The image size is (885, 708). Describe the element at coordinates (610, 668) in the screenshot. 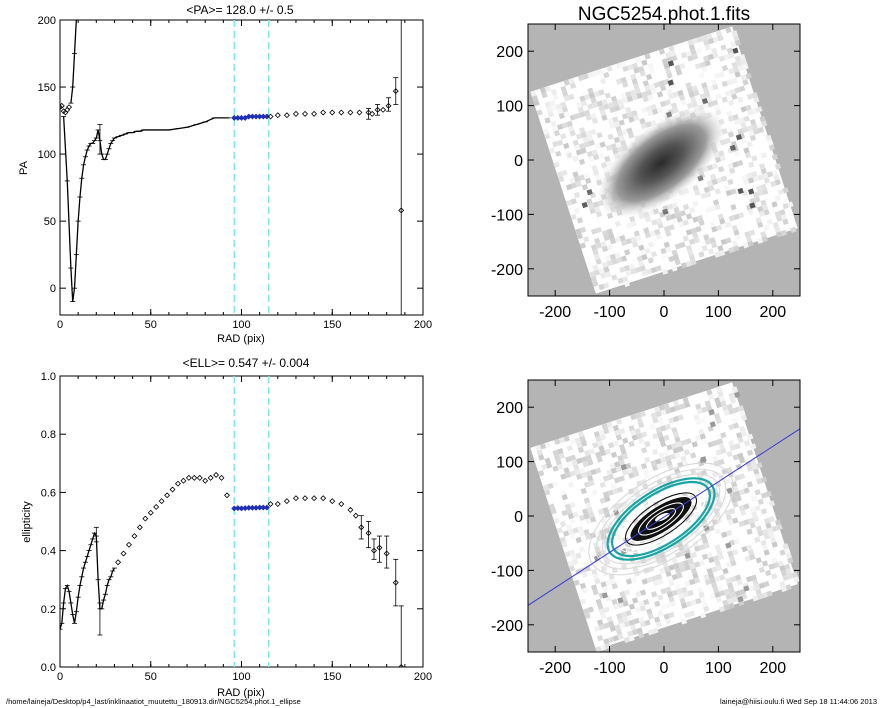

I see `x-tick-label: -100` at that location.